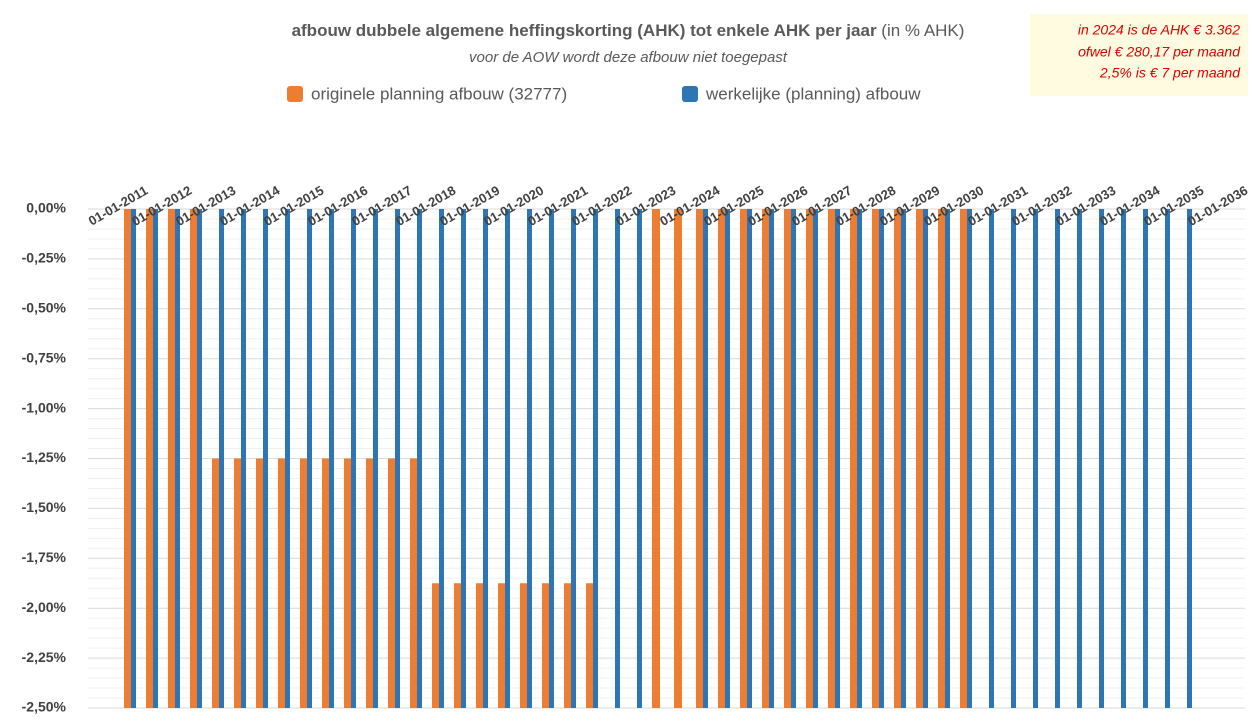 The image size is (1252, 722). I want to click on y-tick-label: -2,50%, so click(44, 707).